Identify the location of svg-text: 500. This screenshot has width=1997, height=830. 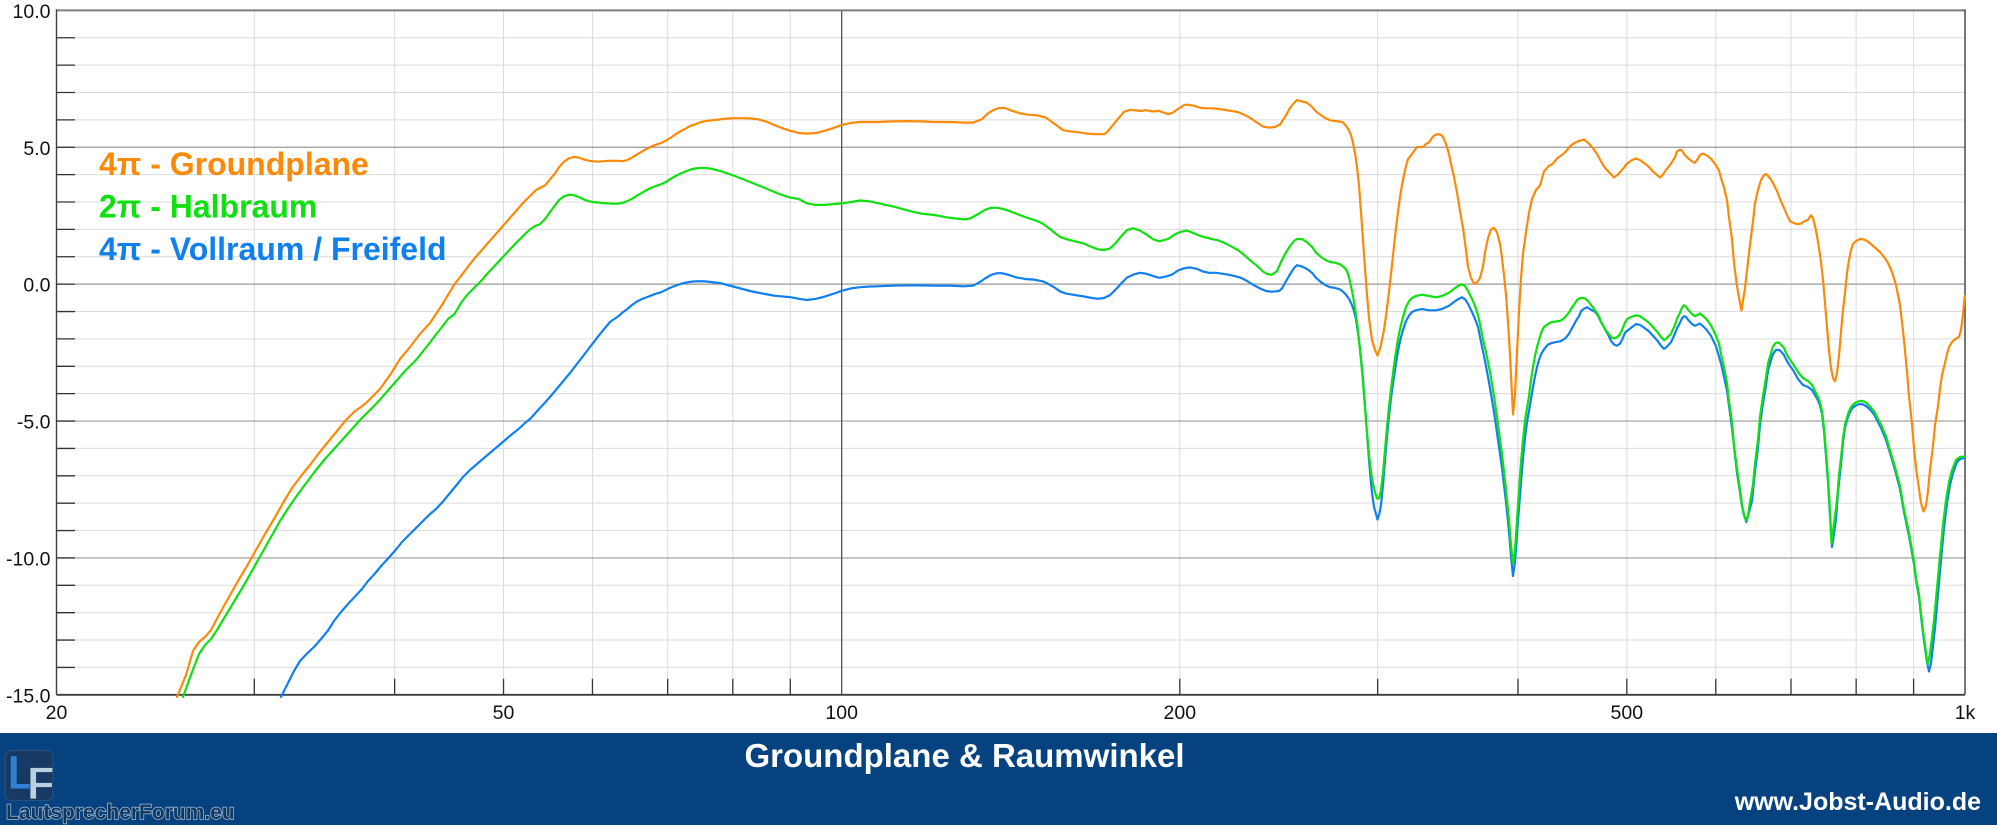
(1627, 713).